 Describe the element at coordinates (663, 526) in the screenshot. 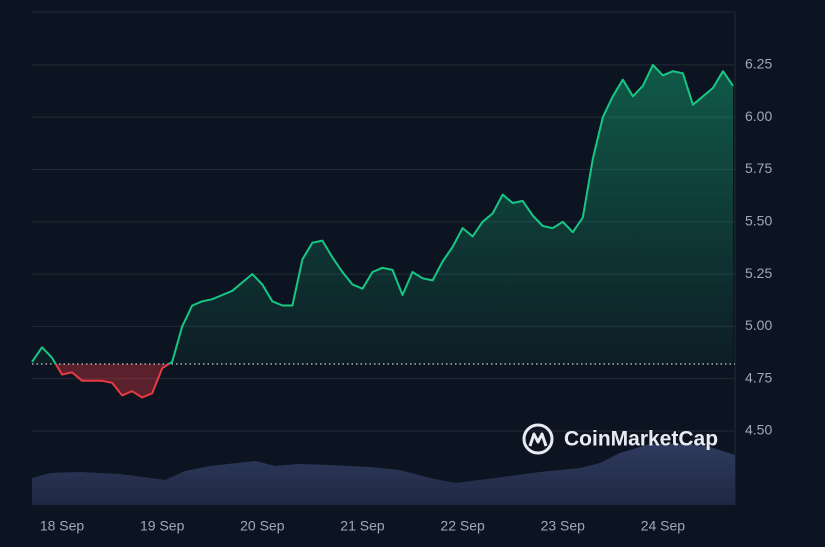

I see `x-tick-label: 24 Sep` at that location.